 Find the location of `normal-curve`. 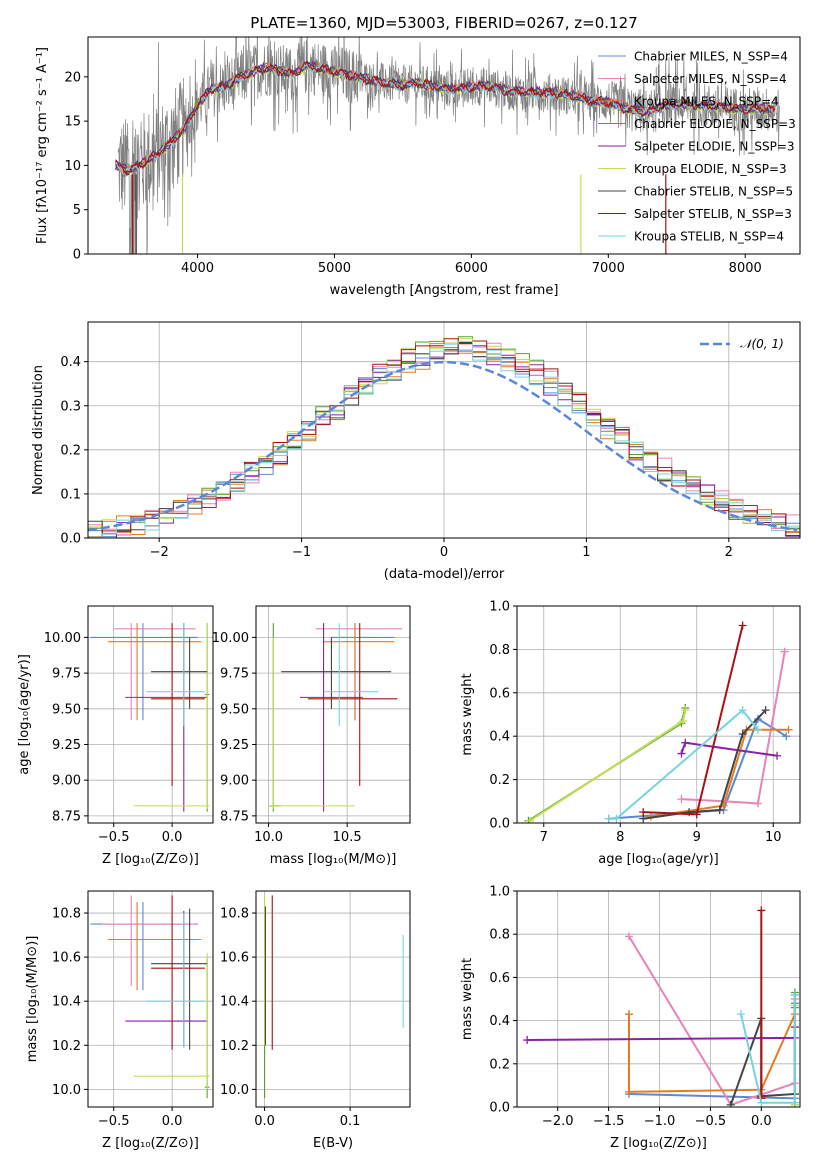

normal-curve is located at coordinates (443, 446).